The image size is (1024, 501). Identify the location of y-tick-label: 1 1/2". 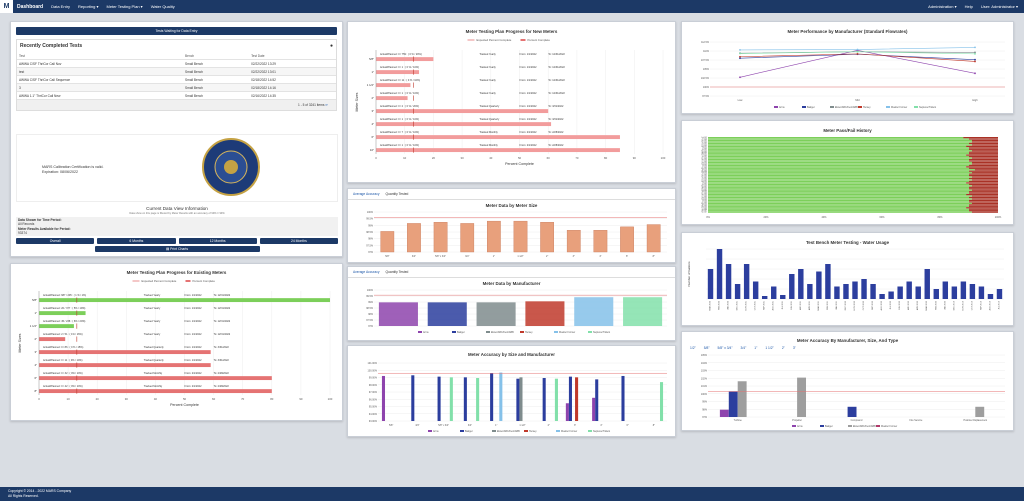
(370, 85).